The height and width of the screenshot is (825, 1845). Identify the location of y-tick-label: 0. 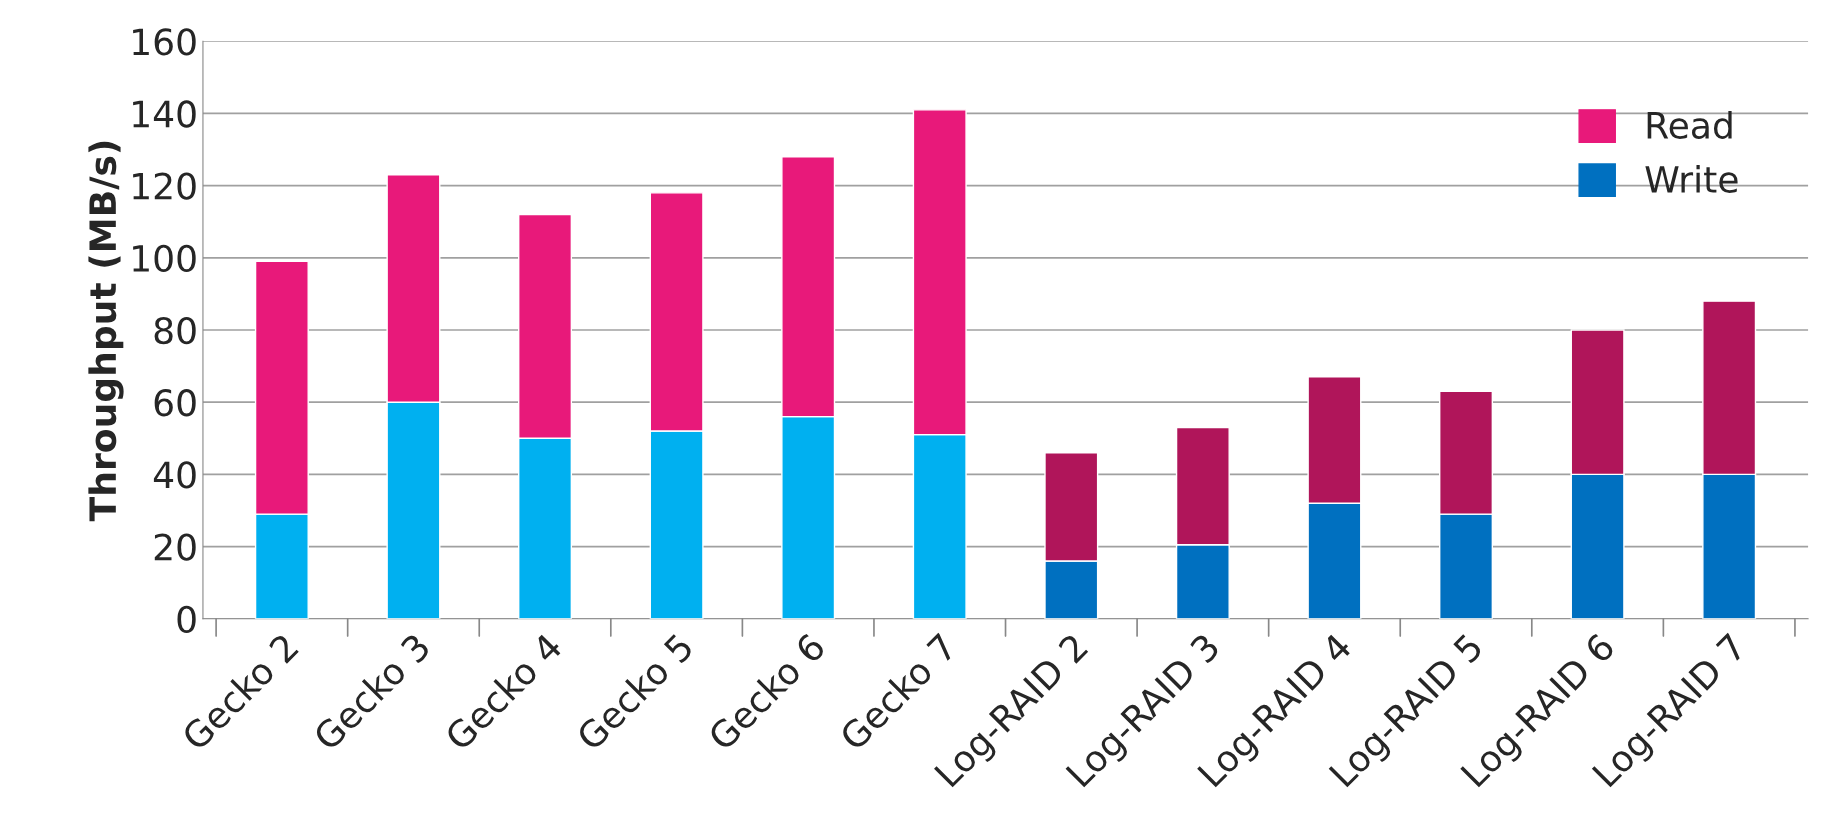
(186, 619).